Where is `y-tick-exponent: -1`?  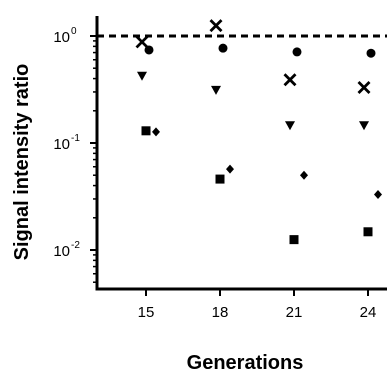 y-tick-exponent: -1 is located at coordinates (75, 138).